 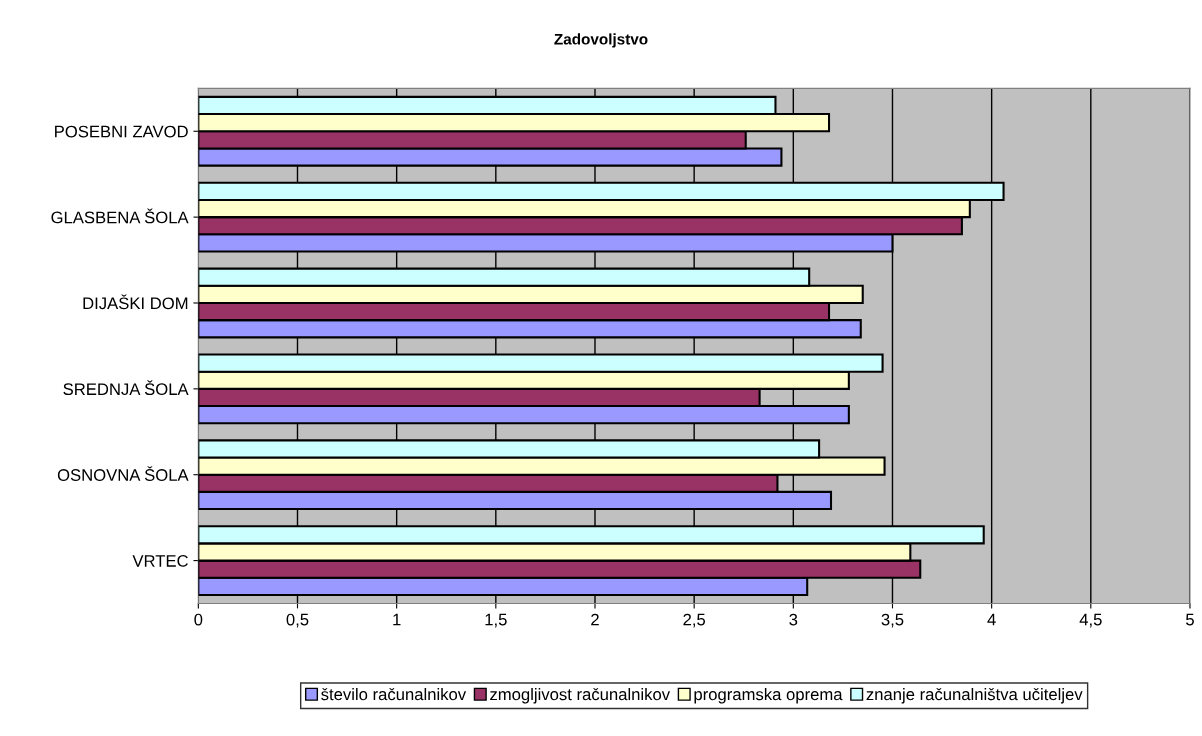 What do you see at coordinates (198, 619) in the screenshot?
I see `x-tick-label: 0` at bounding box center [198, 619].